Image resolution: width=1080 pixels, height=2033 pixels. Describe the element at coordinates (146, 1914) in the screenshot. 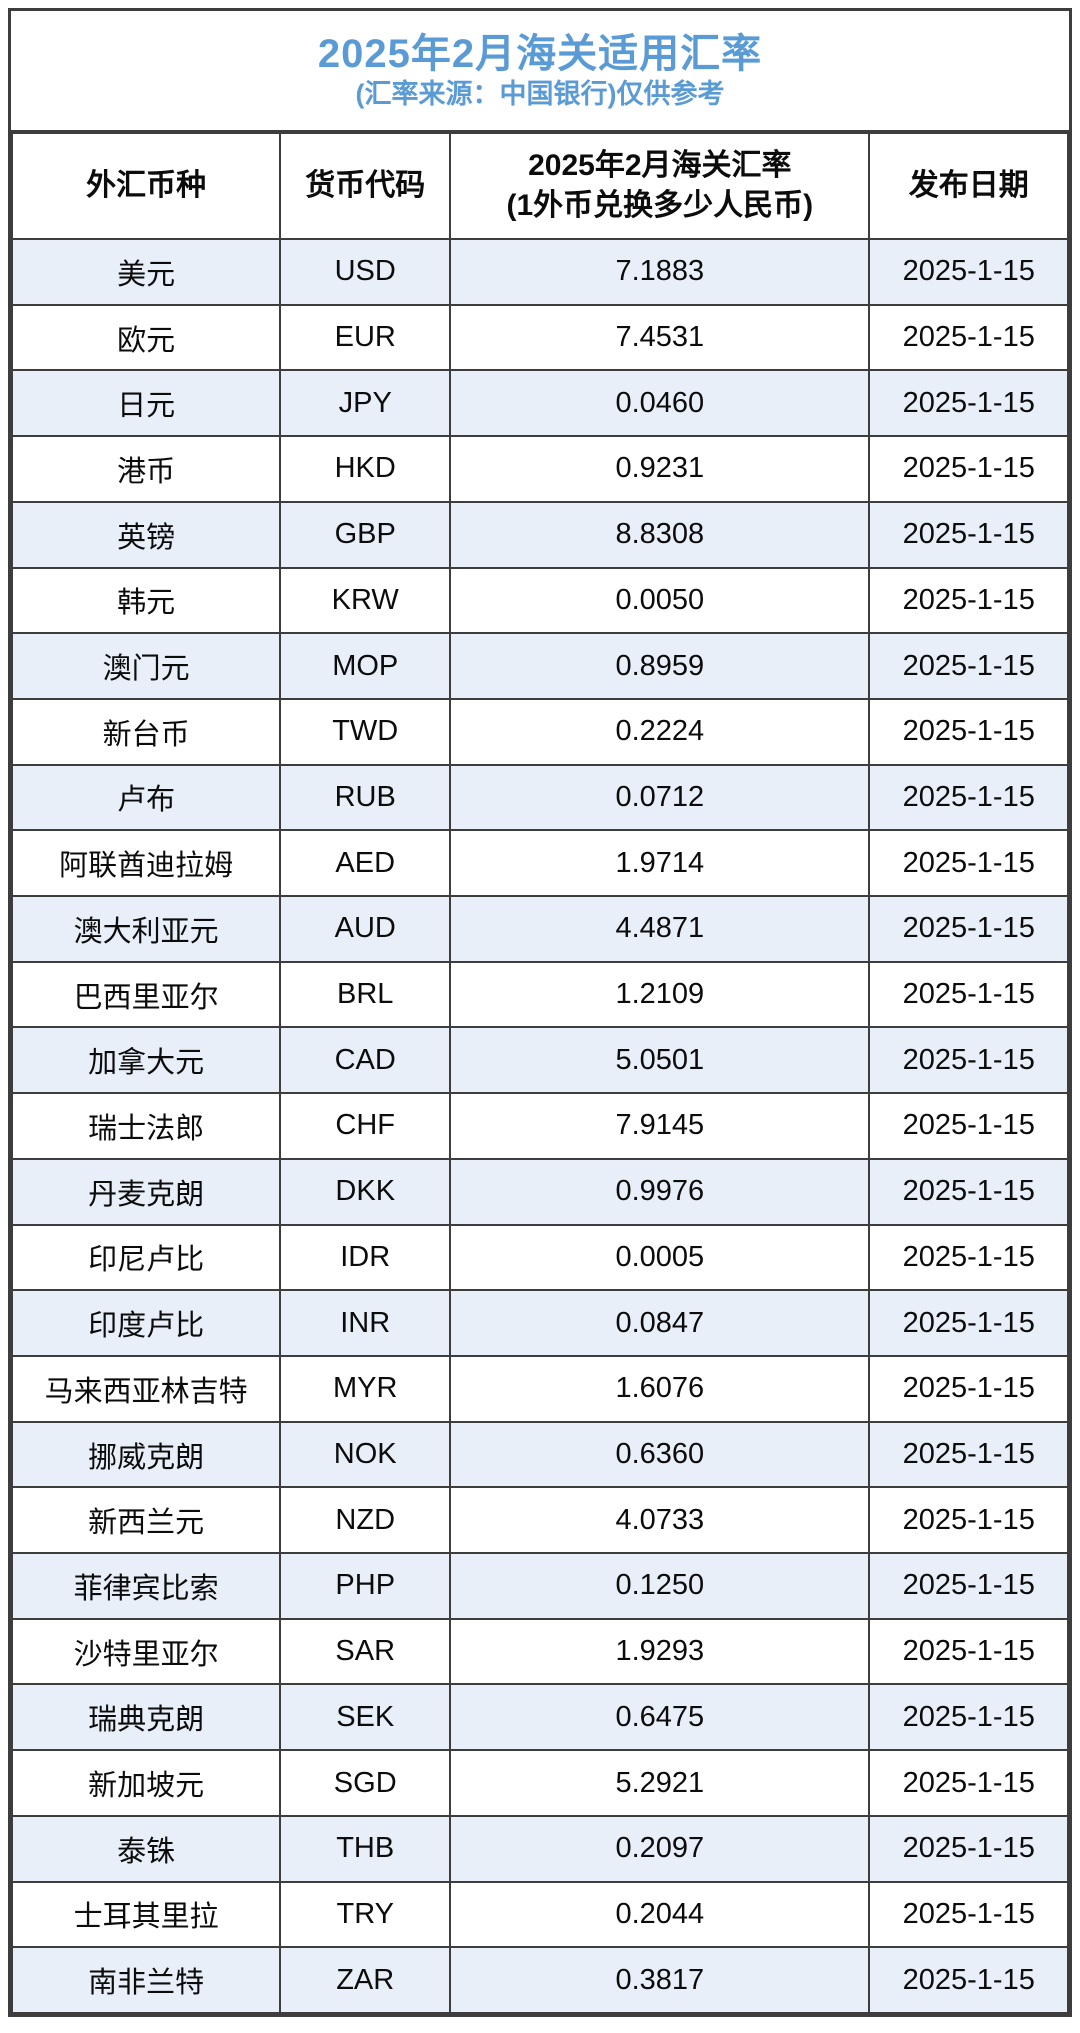

I see `currency-name-cell: 士耳其里拉` at that location.